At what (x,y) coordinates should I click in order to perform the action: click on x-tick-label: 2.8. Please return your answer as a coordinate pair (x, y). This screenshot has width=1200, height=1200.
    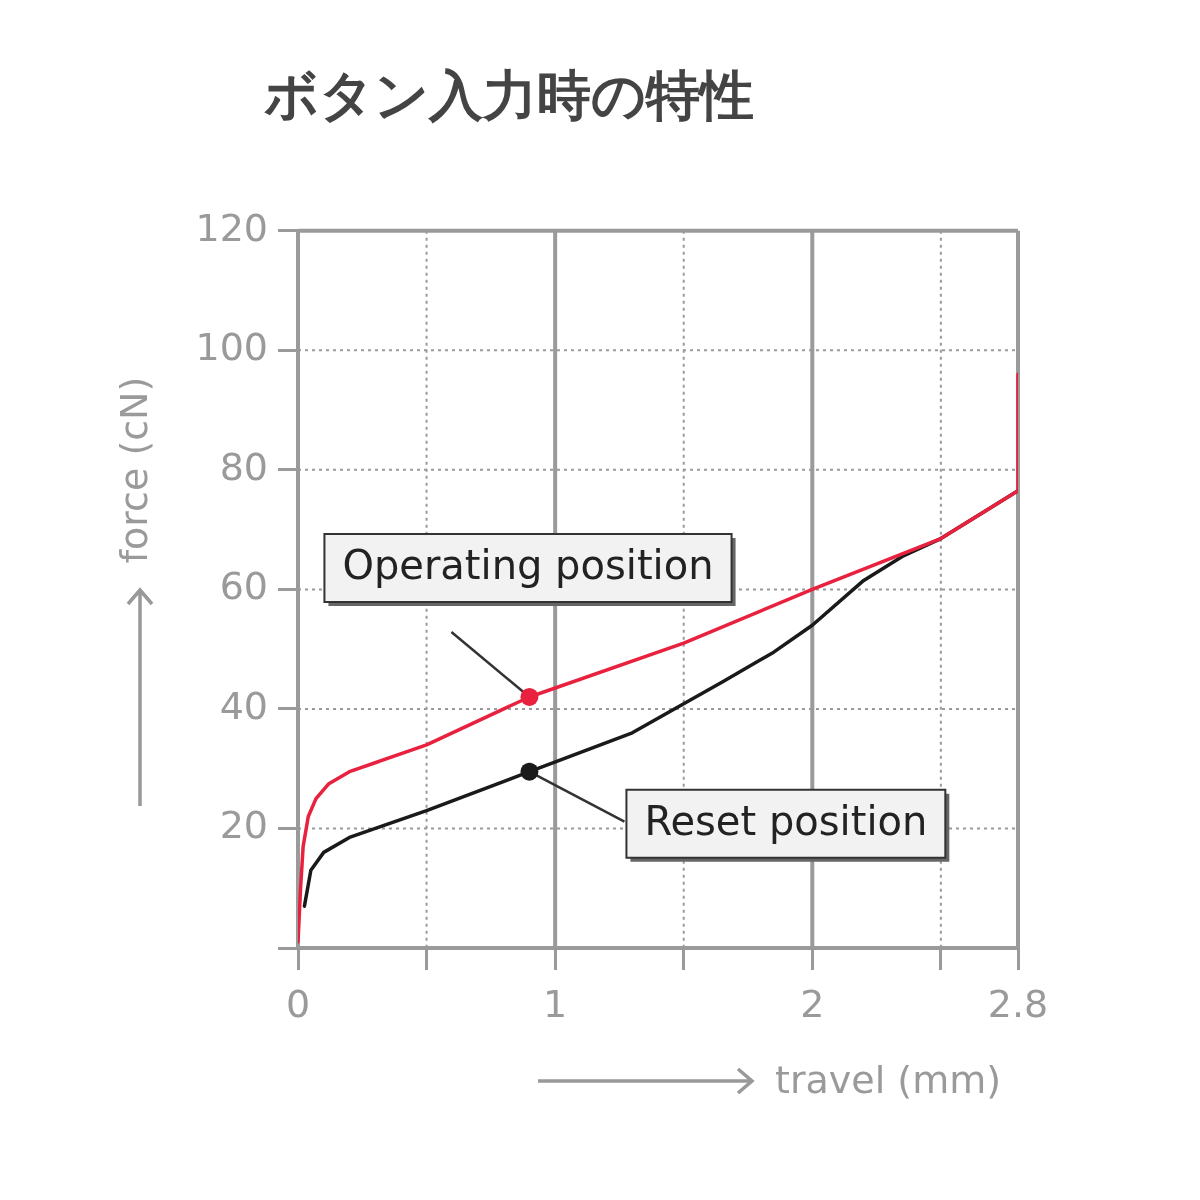
    Looking at the image, I should click on (1018, 1003).